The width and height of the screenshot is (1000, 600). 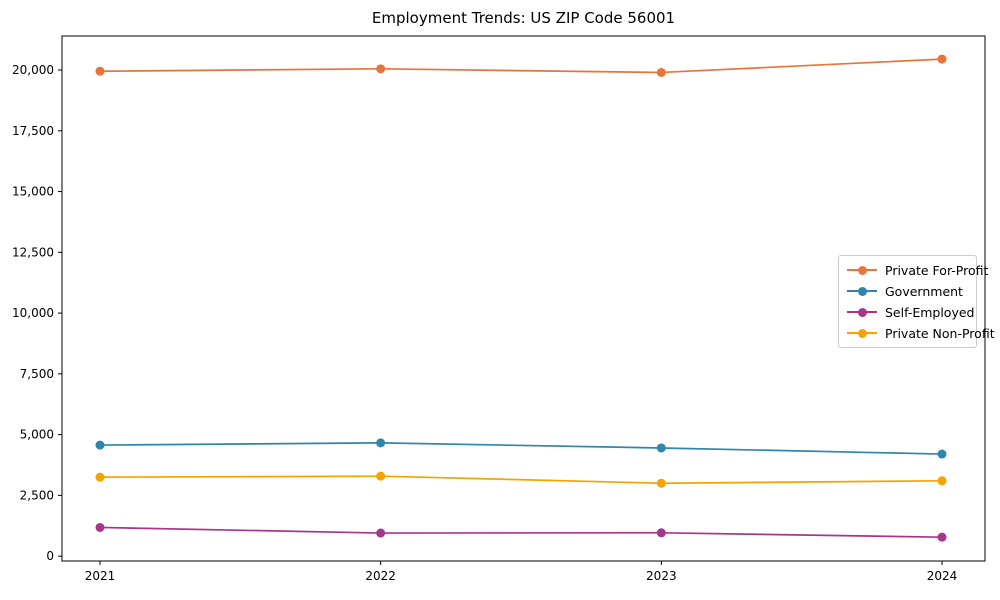 What do you see at coordinates (862, 333) in the screenshot?
I see `legend-marker-icon-private-non-profit` at bounding box center [862, 333].